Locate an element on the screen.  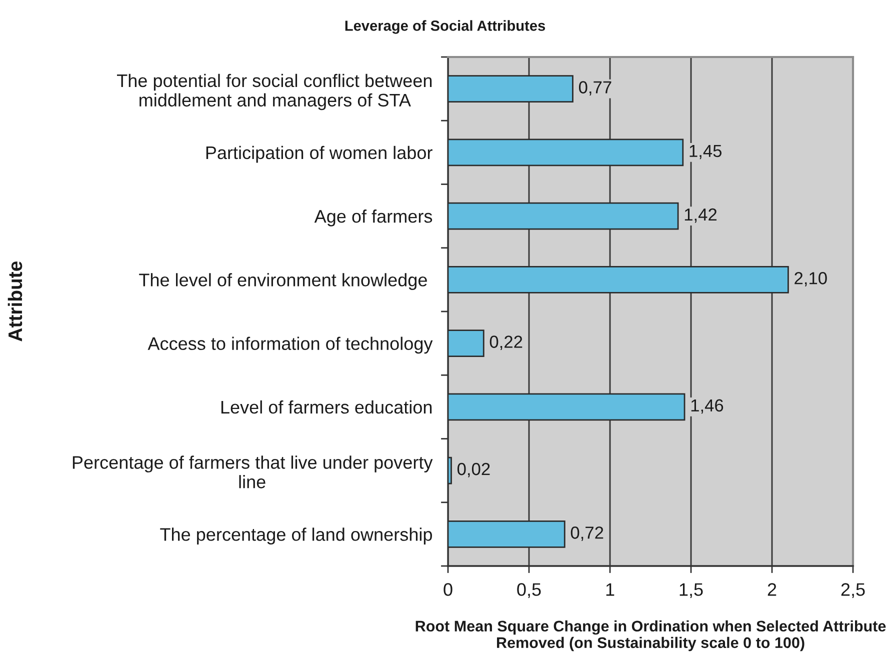
y-tick-label: Access to information of technology is located at coordinates (290, 345).